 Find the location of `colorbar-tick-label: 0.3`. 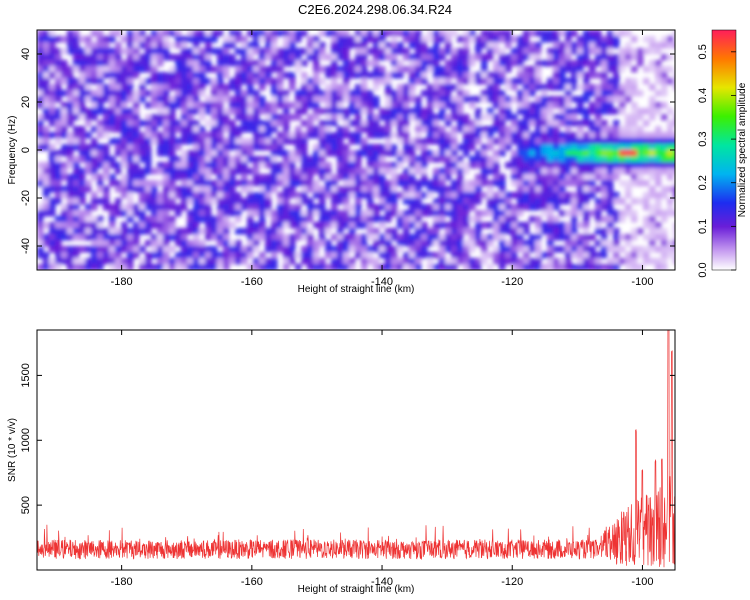

colorbar-tick-label: 0.3 is located at coordinates (703, 138).